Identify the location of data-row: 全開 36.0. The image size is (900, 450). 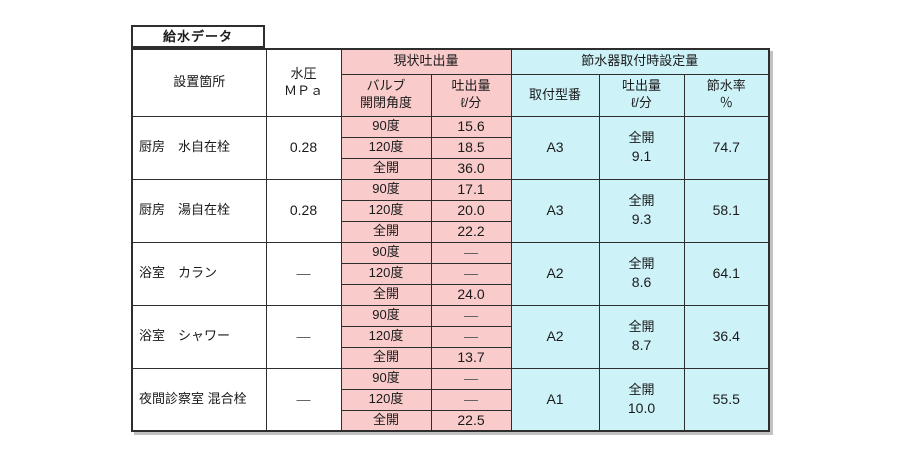
(450, 168).